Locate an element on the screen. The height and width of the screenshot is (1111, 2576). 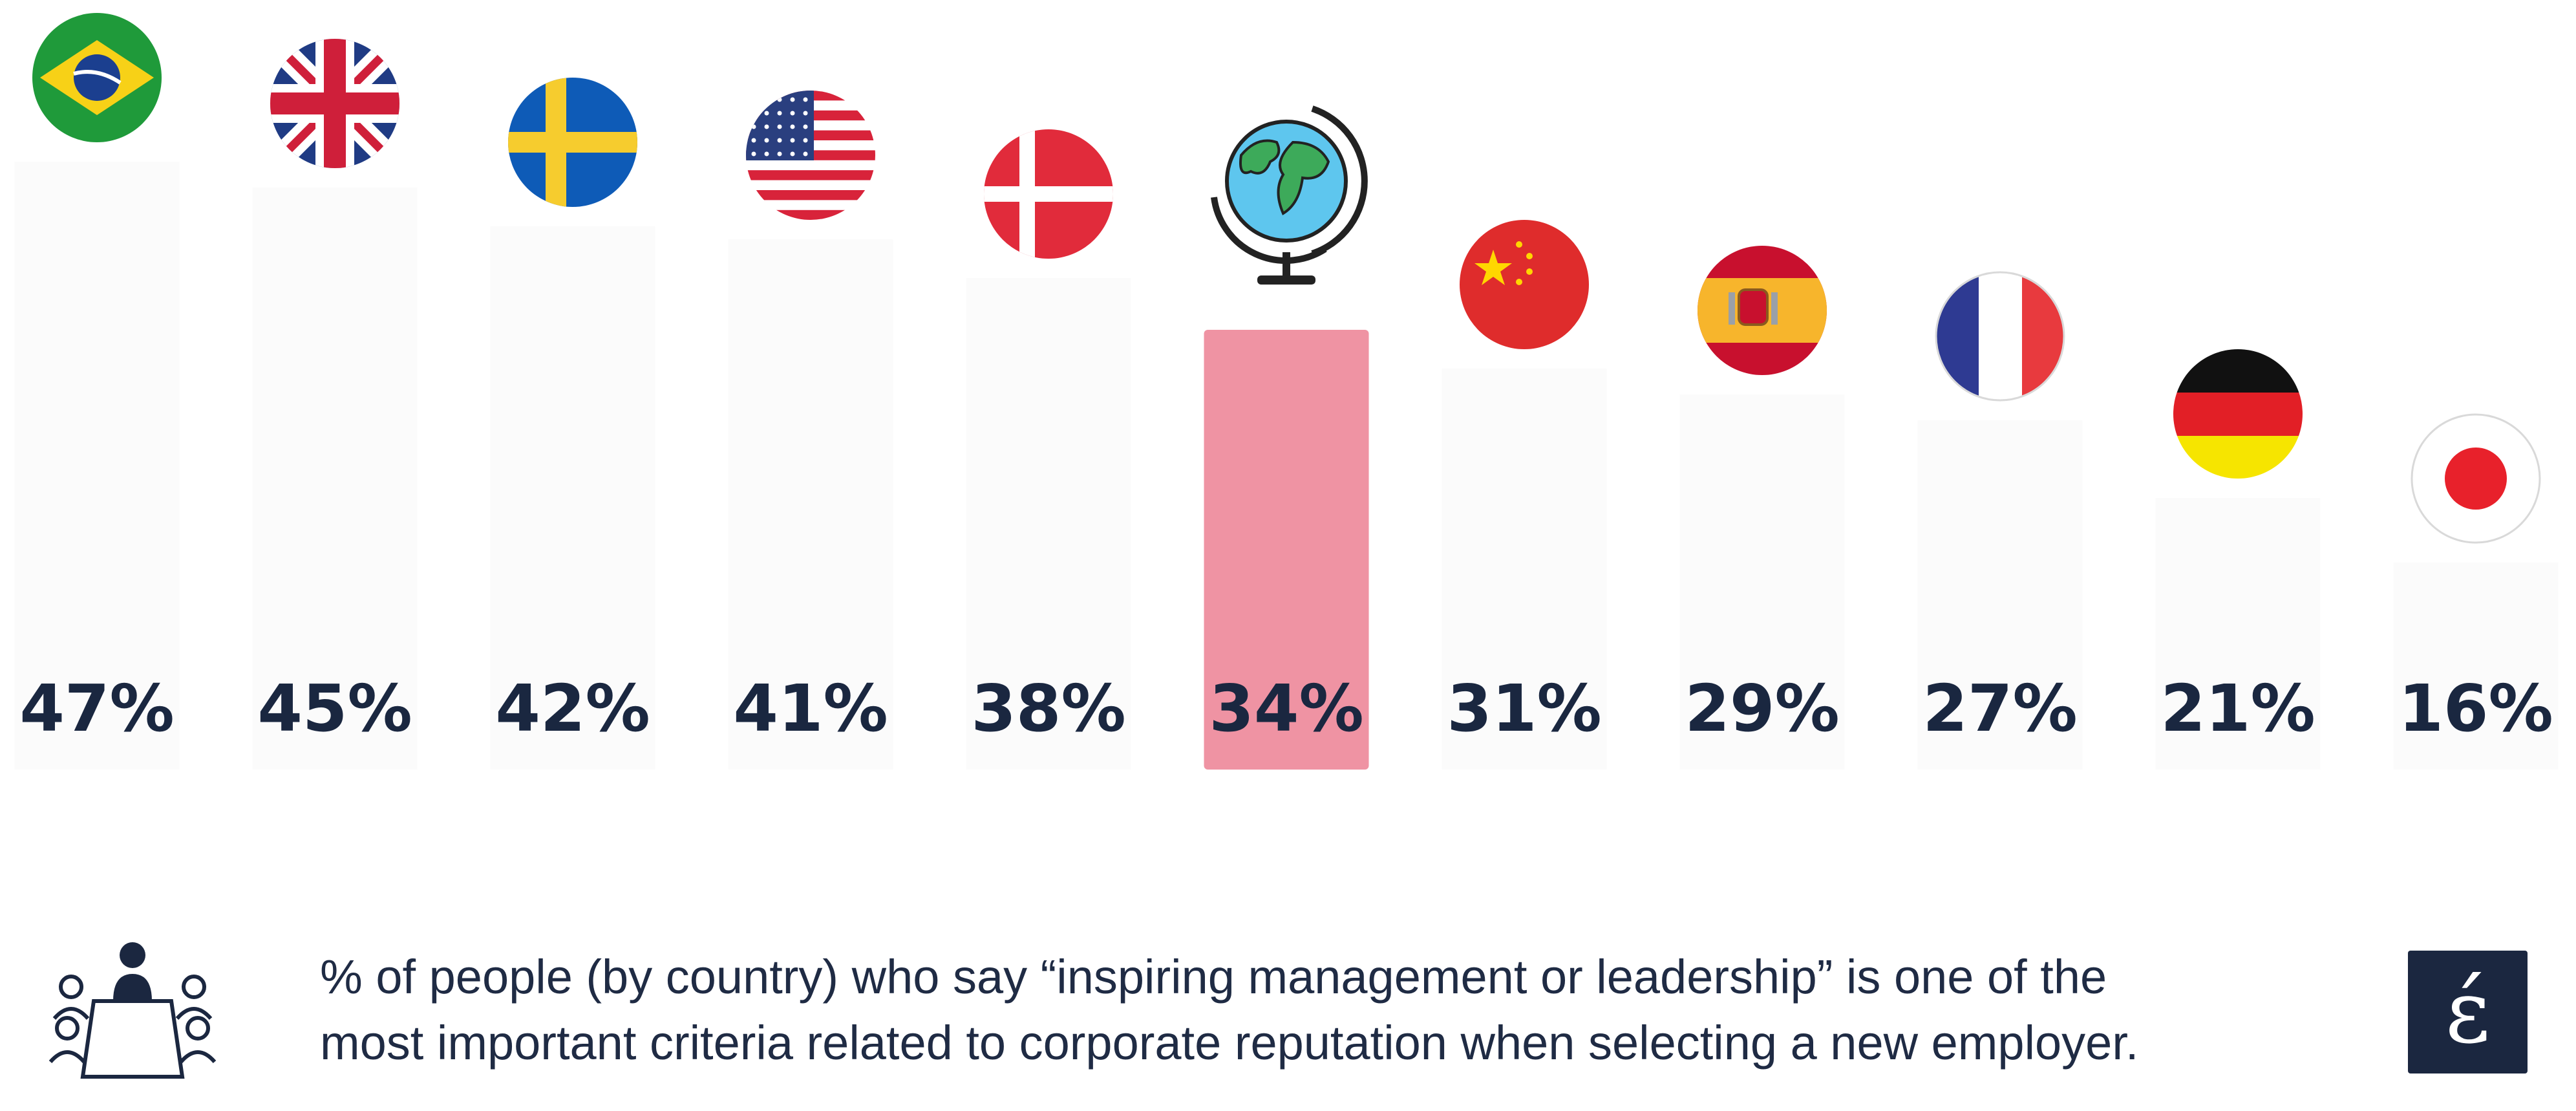
japan-flag-icon is located at coordinates (2476, 479).